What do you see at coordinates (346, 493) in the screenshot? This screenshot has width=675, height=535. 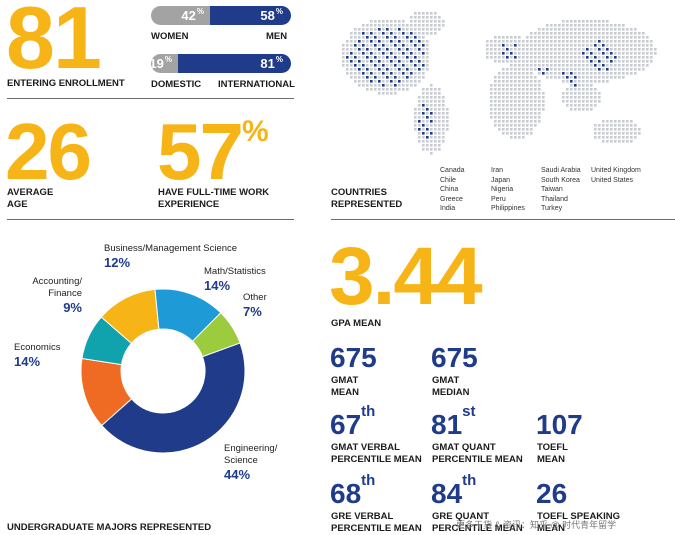 I see `gre-verbal-number: 68` at bounding box center [346, 493].